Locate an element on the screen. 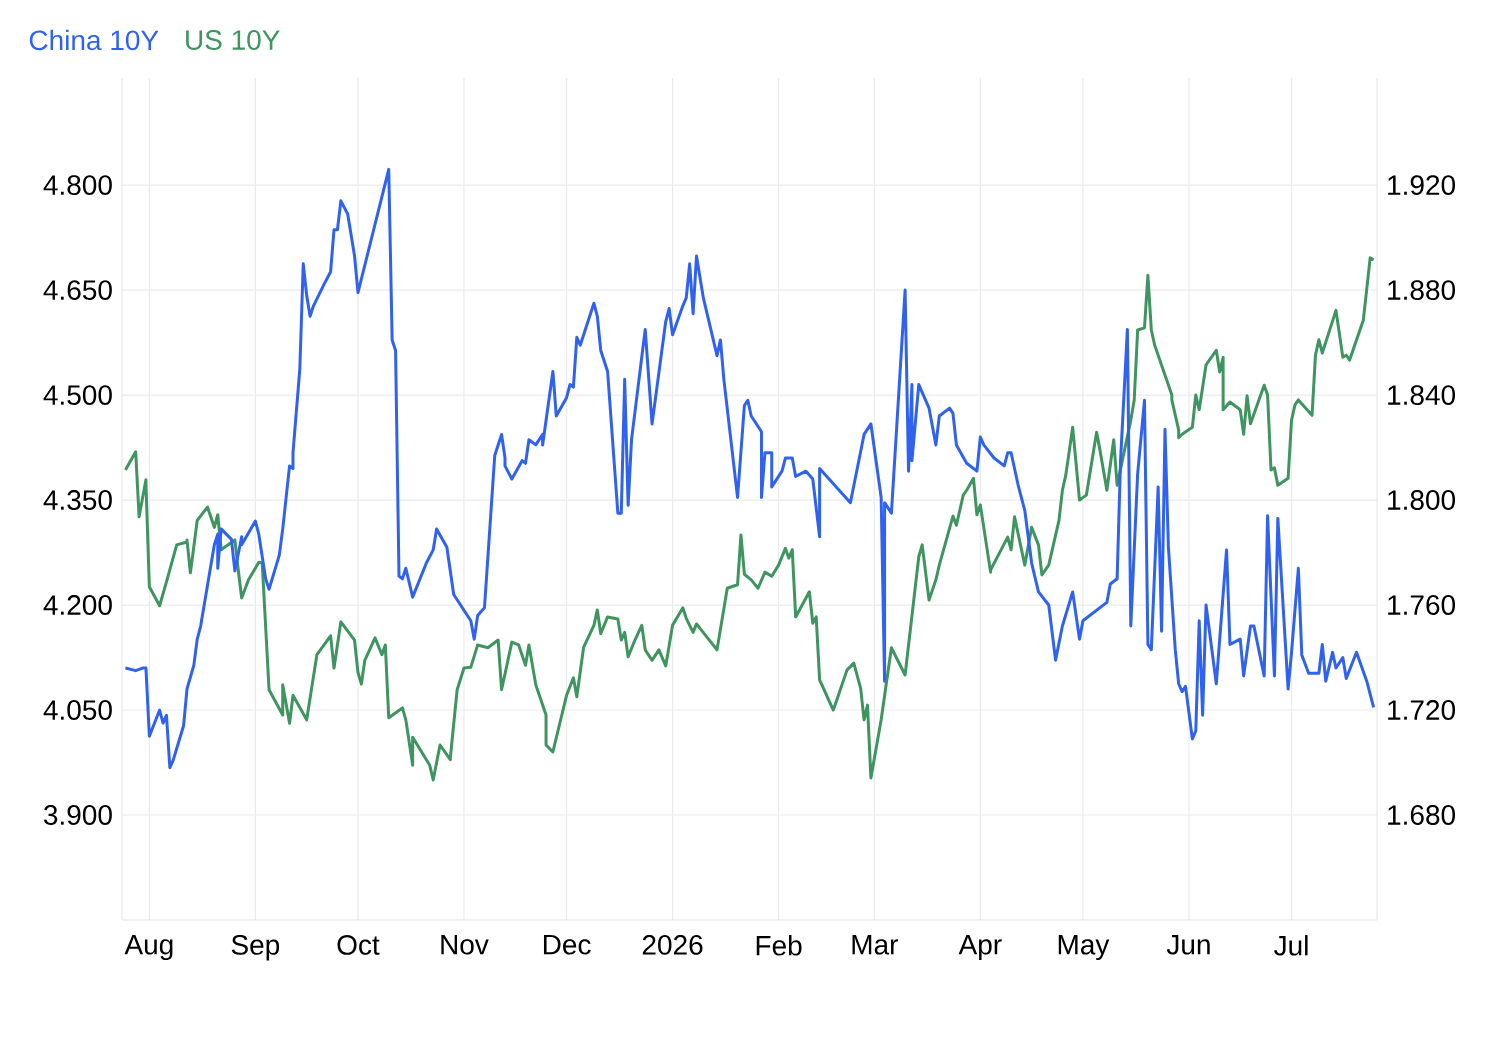 Image resolution: width=1500 pixels, height=1040 pixels. y2-tick-label: 1.880 is located at coordinates (1422, 290).